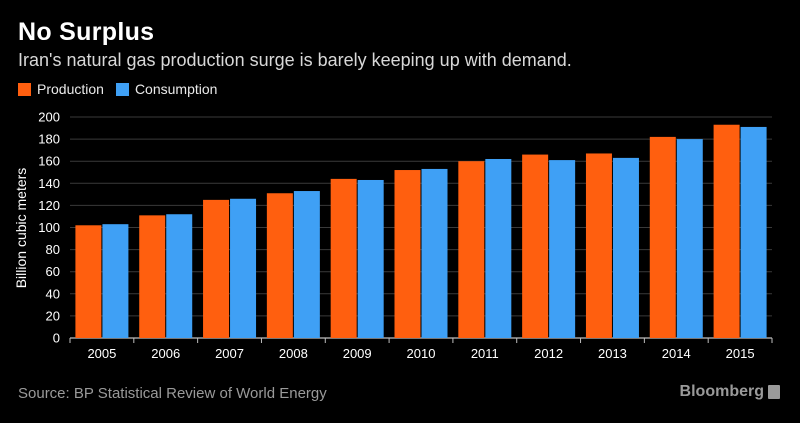 This screenshot has height=423, width=800. Describe the element at coordinates (676, 353) in the screenshot. I see `x-tick-label: 2014` at that location.